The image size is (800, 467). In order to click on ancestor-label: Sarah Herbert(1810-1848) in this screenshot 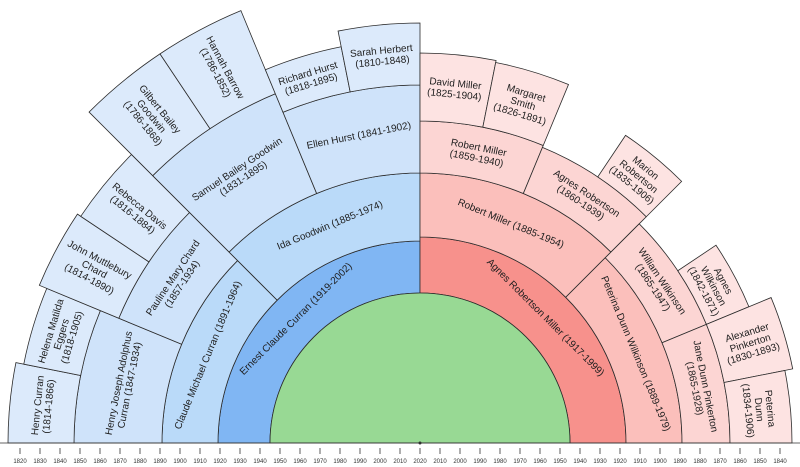, I will do `click(382, 57)`.